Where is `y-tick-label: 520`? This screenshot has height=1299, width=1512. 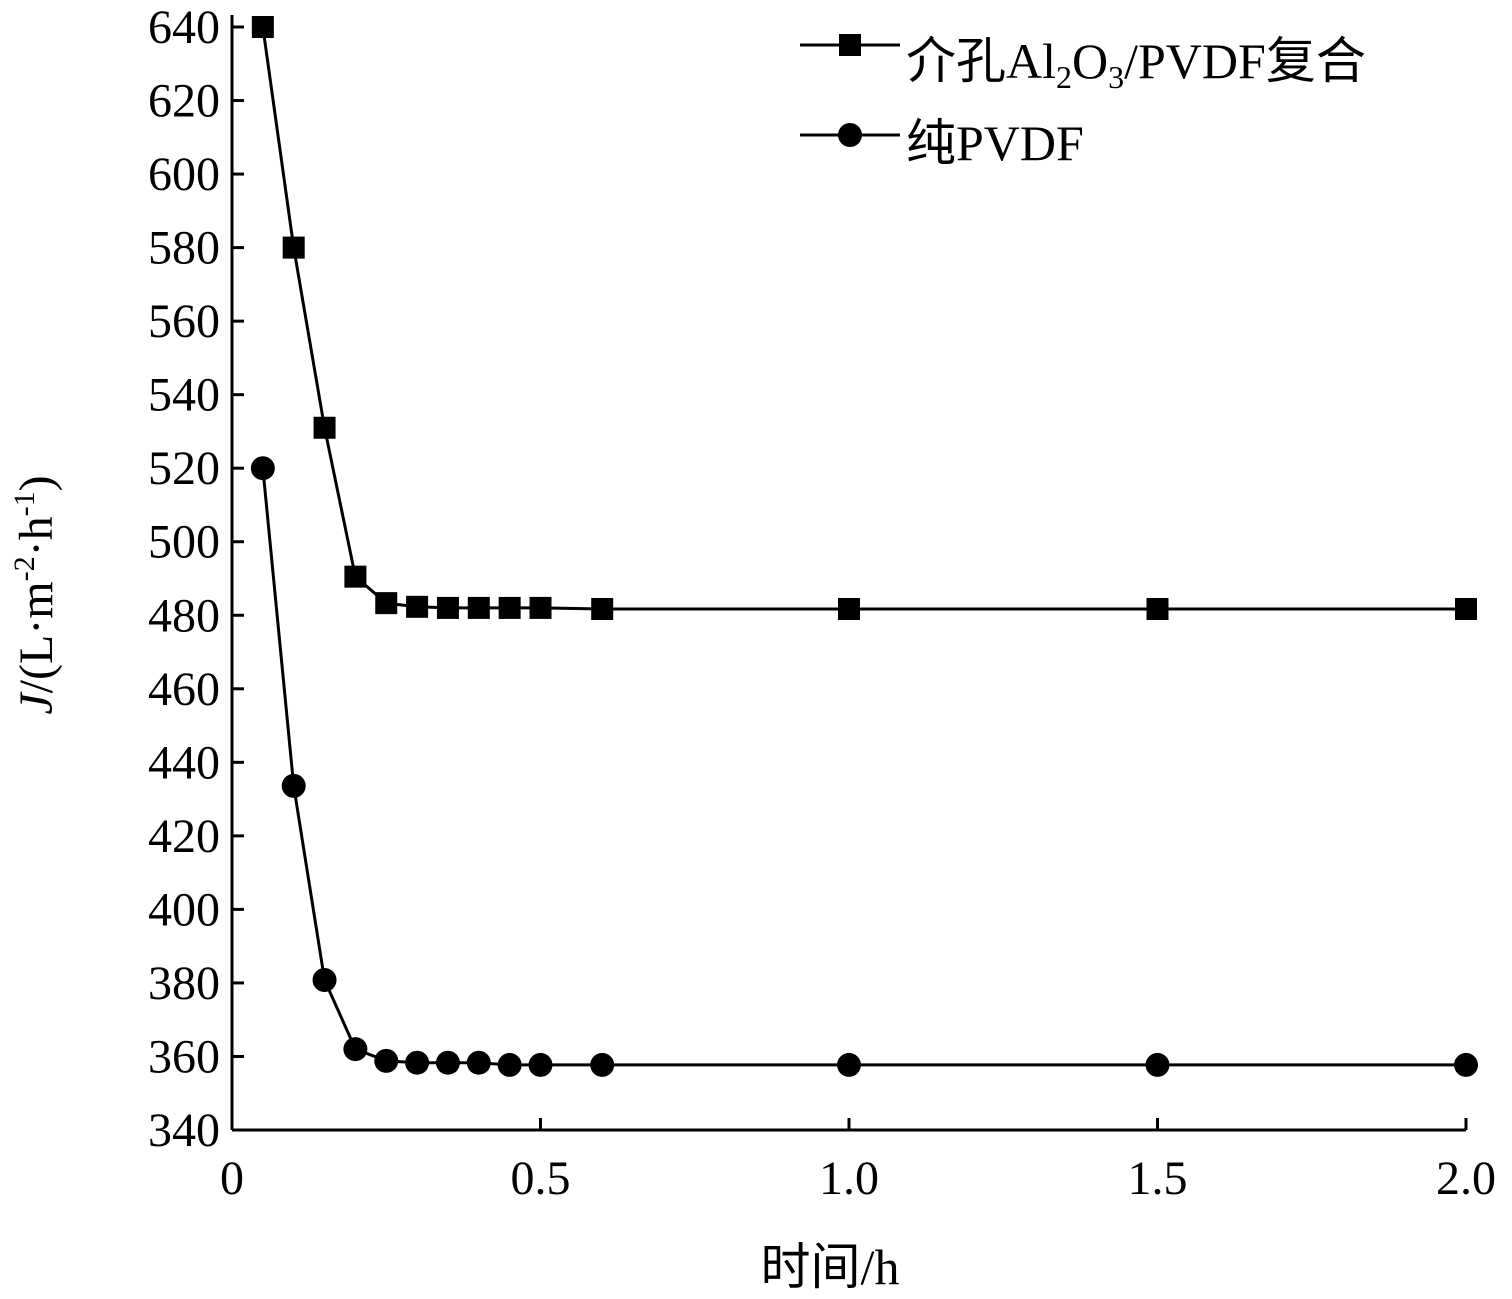 y-tick-label: 520 is located at coordinates (184, 468).